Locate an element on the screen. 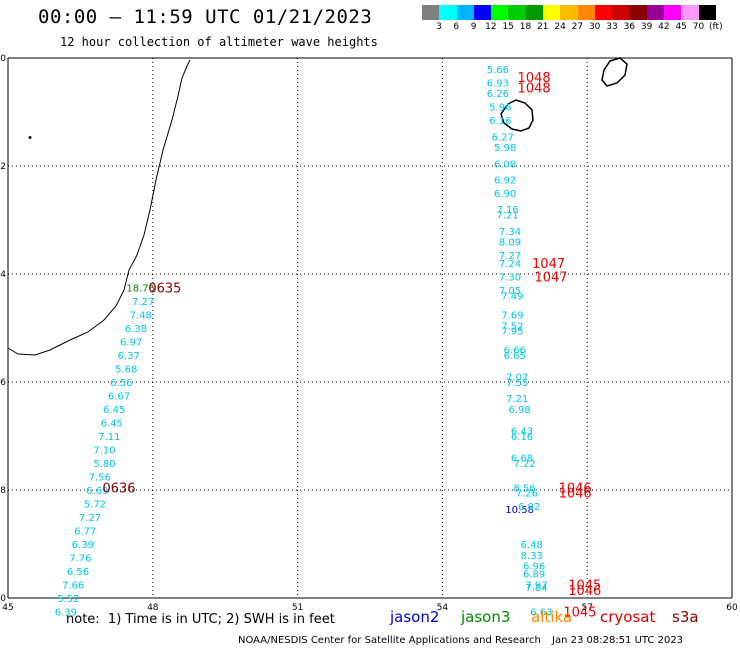 The width and height of the screenshot is (740, 650). y-tick-label: -26 is located at coordinates (3, 383).